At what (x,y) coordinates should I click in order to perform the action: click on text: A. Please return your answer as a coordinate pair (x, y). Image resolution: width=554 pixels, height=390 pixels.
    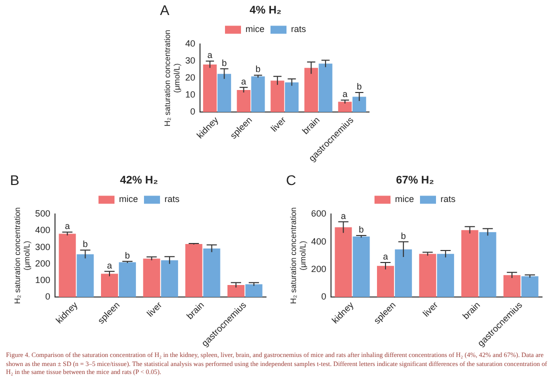
    Looking at the image, I should click on (165, 10).